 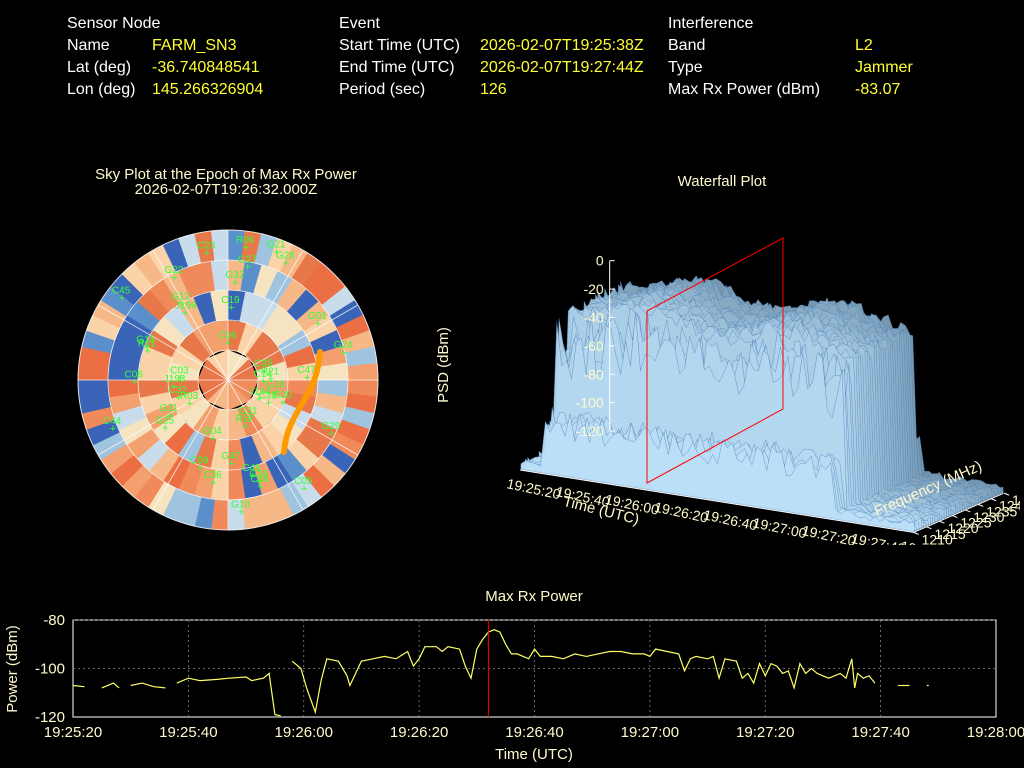 What do you see at coordinates (145, 340) in the screenshot?
I see `satellite-label: G15` at bounding box center [145, 340].